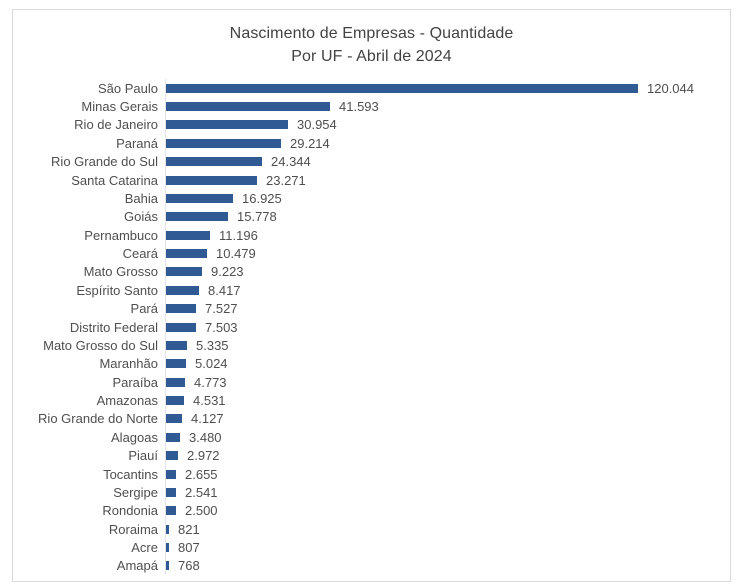 This screenshot has width=748, height=588. What do you see at coordinates (443, 437) in the screenshot?
I see `plot-area: 3.480` at bounding box center [443, 437].